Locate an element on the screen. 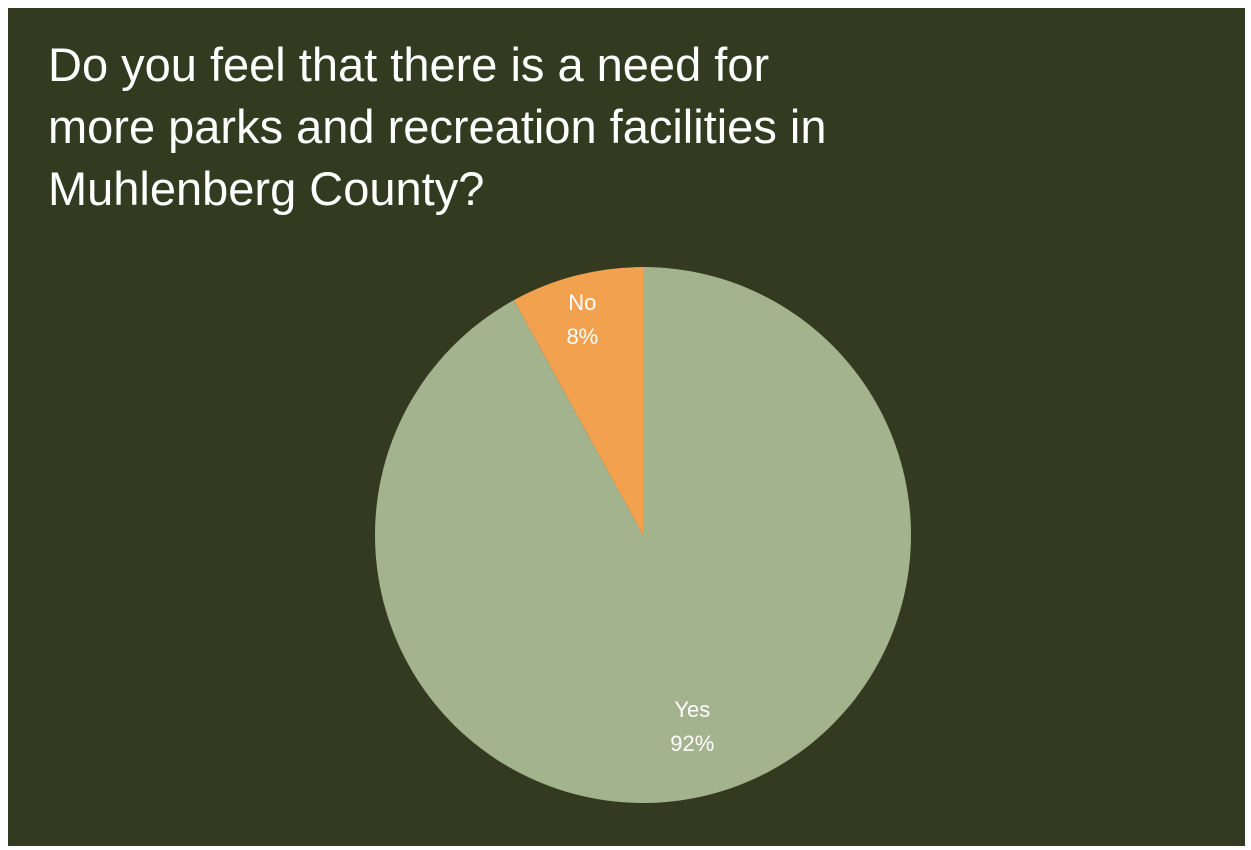 The height and width of the screenshot is (850, 1251). title-line-1: Do you feel that there is a need for is located at coordinates (409, 64).